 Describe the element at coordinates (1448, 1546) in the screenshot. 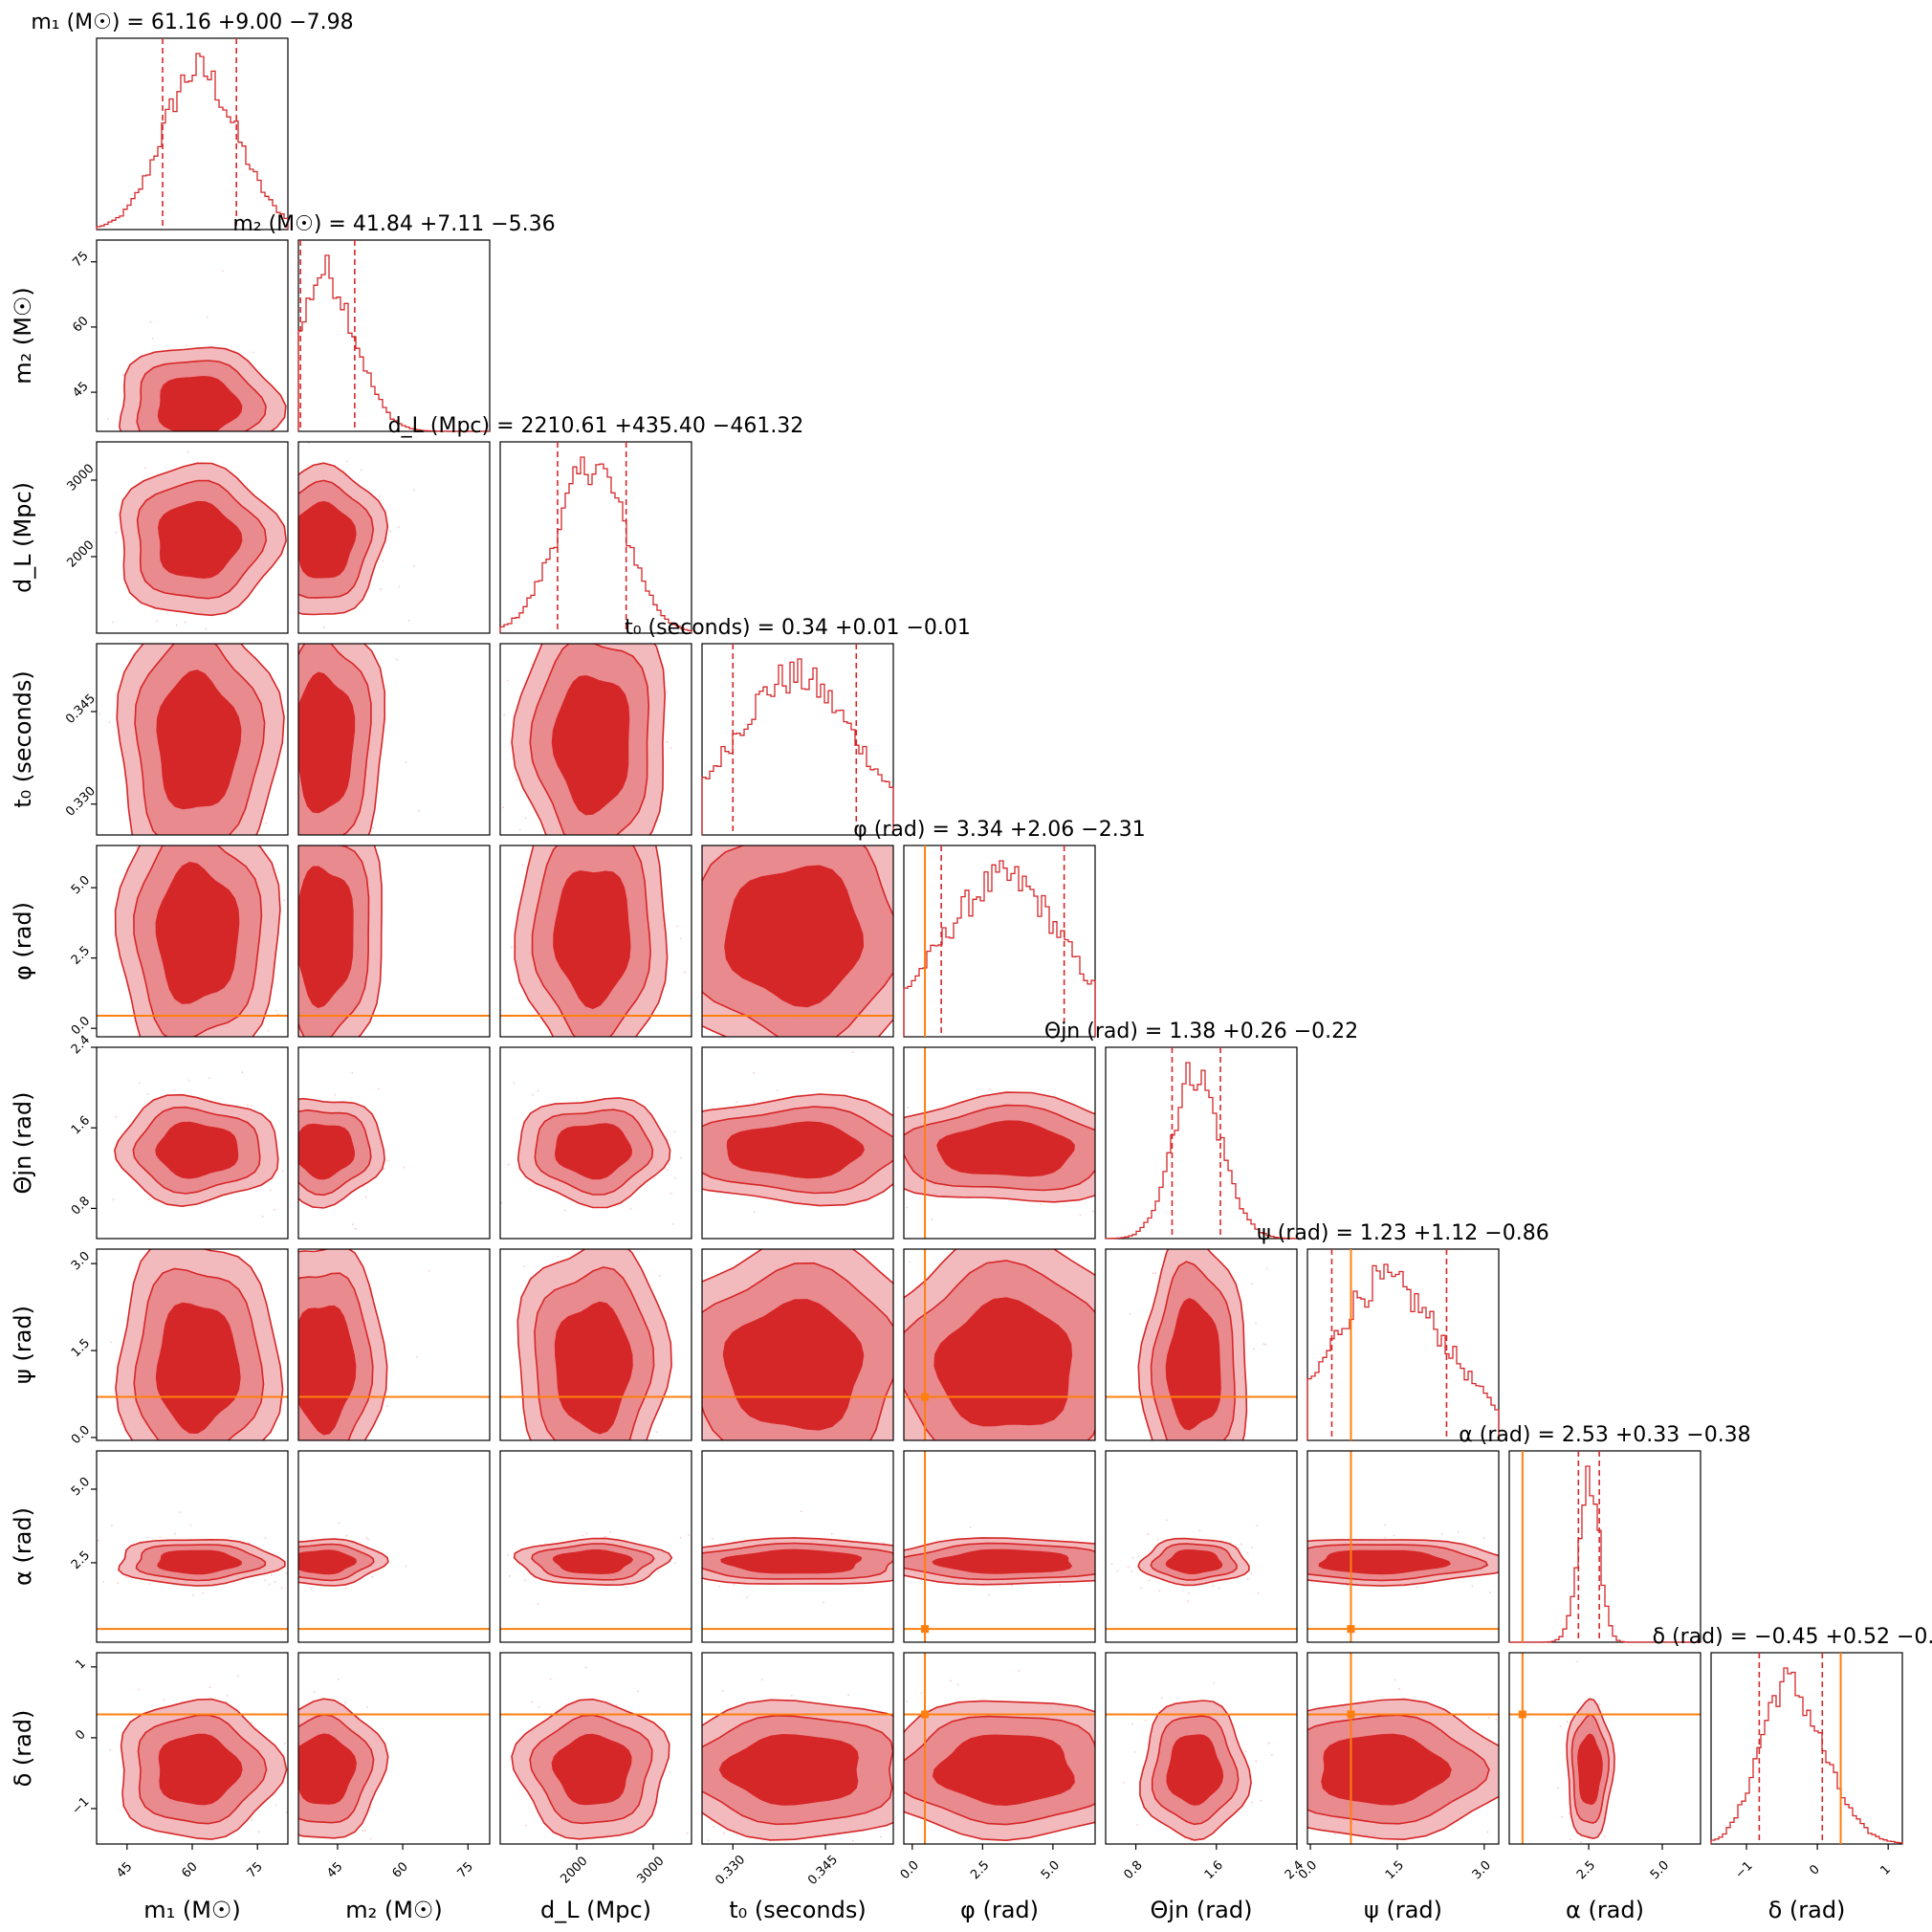

I see `panel-alpha-vs-psi` at that location.